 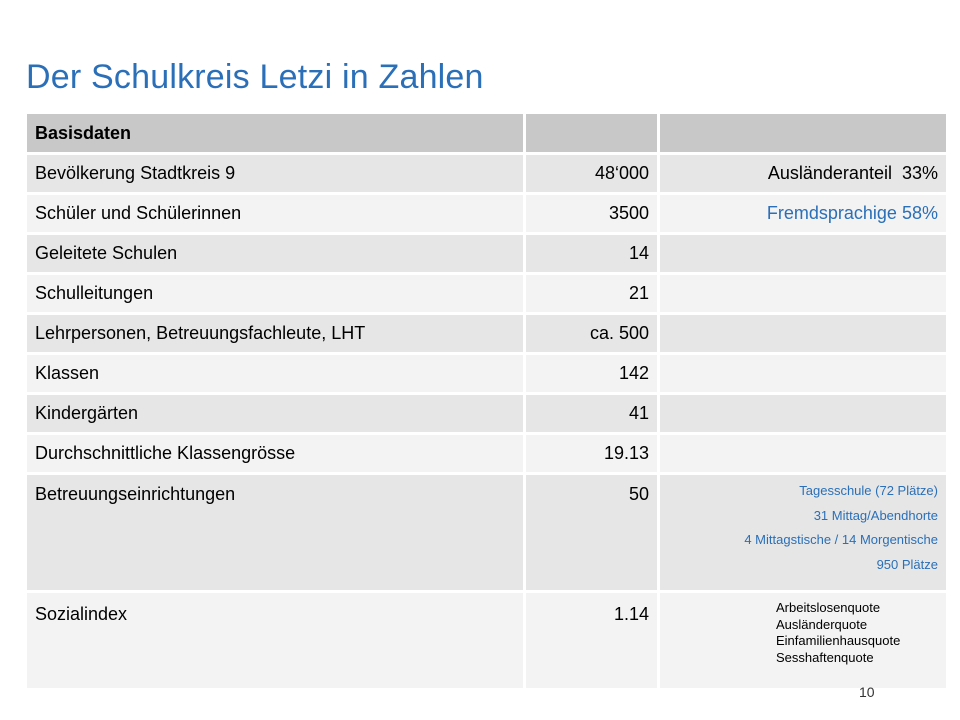 I want to click on fremdsprachige-label: Fremdsprachige, so click(x=831, y=213).